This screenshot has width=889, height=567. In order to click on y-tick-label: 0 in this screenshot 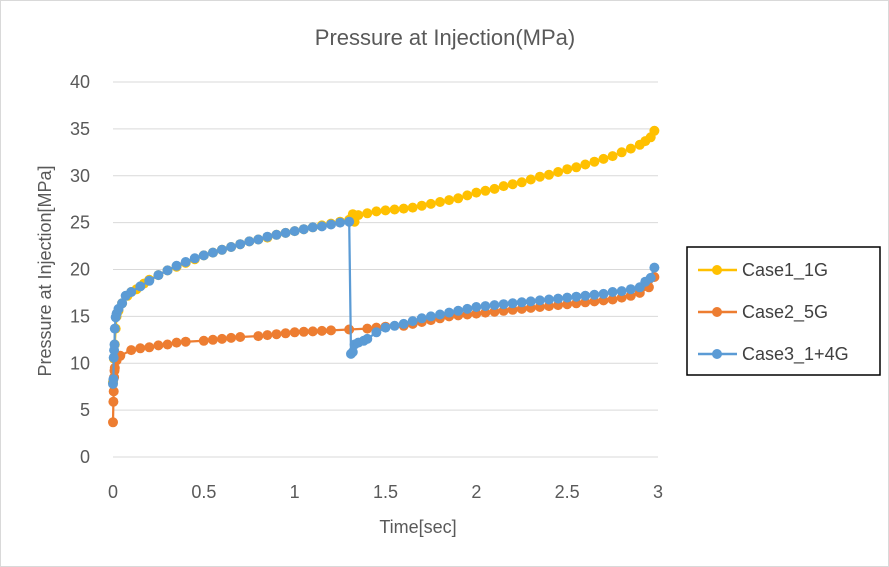, I will do `click(85, 457)`.